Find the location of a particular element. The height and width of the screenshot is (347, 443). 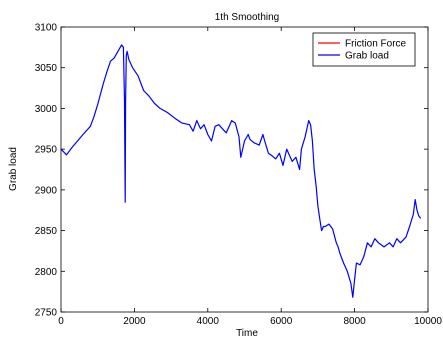

y-tick-label: 2750 is located at coordinates (46, 313).